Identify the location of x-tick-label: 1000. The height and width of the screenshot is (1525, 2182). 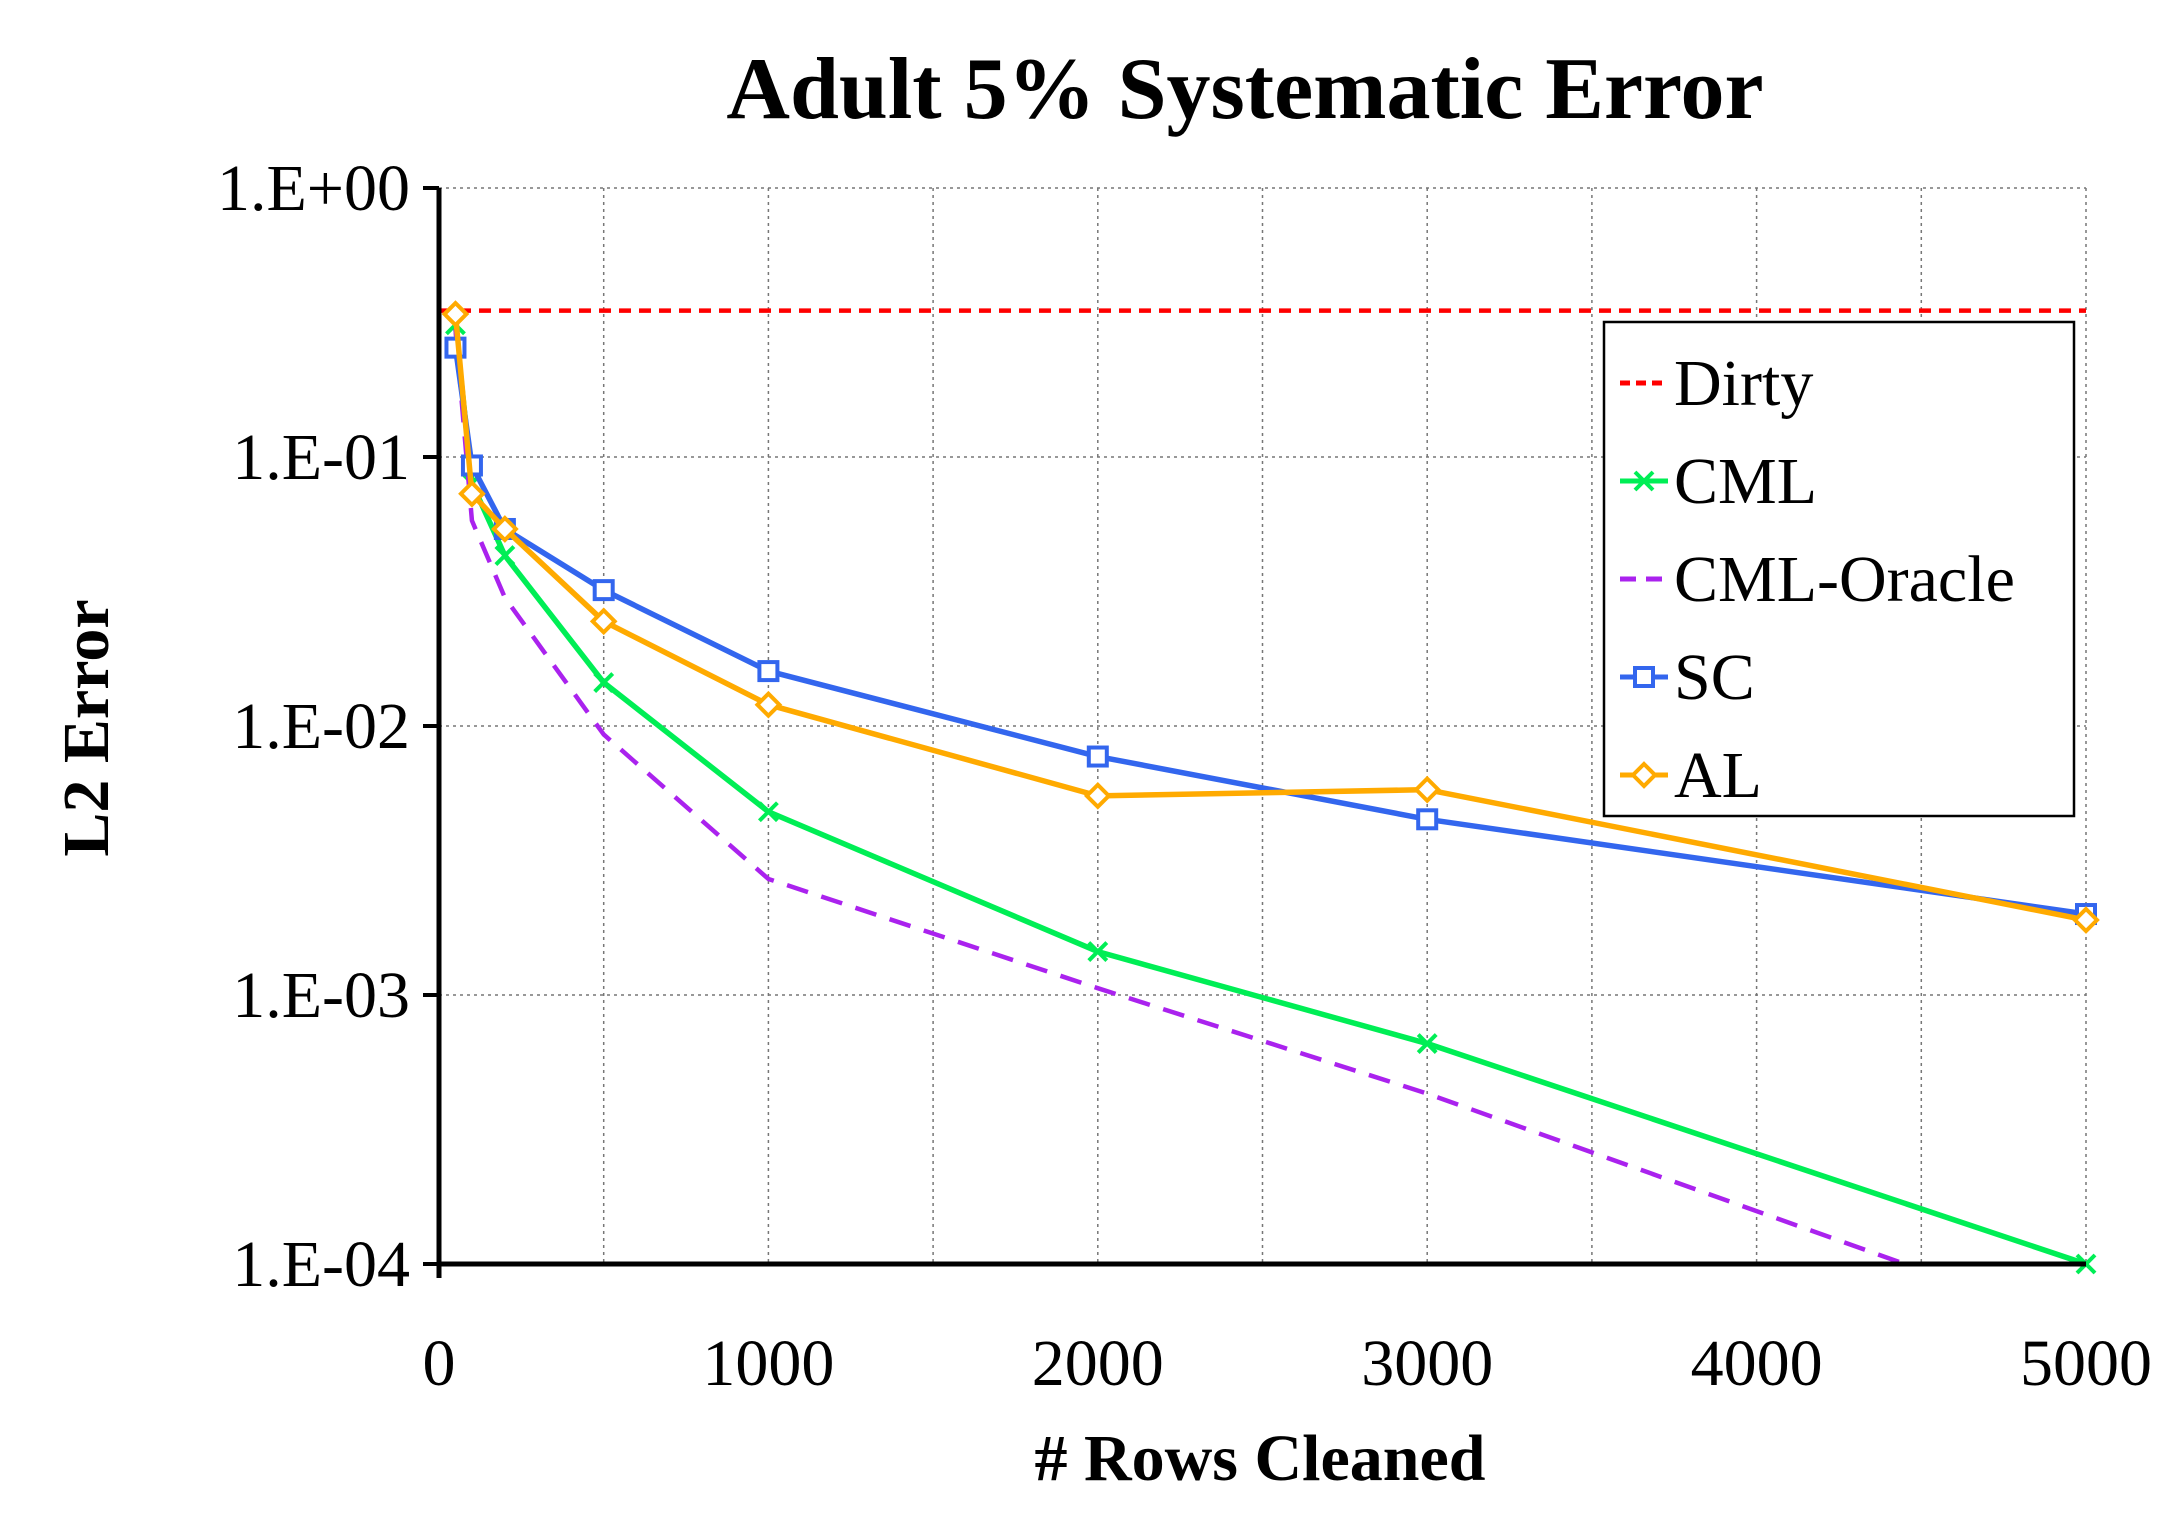
(768, 1363).